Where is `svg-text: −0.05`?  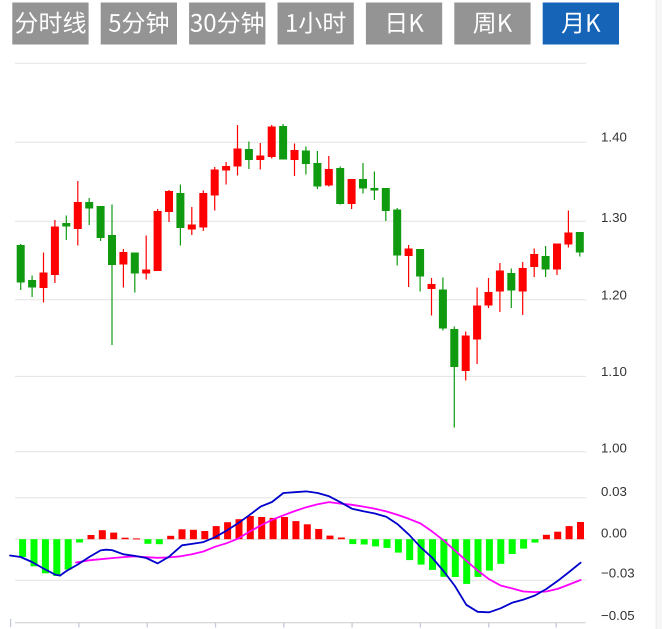 svg-text: −0.05 is located at coordinates (618, 615).